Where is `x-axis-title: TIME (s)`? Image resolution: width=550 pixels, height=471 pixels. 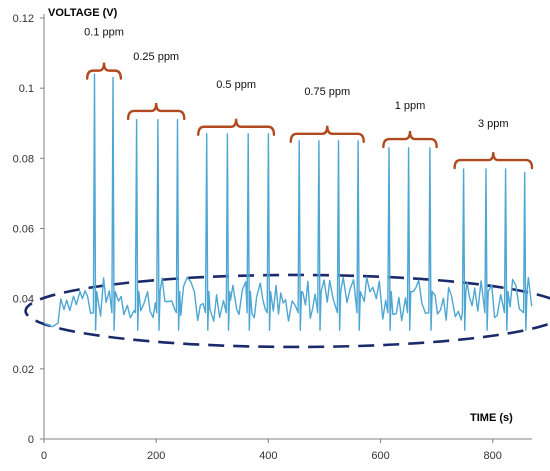
x-axis-title: TIME (s) is located at coordinates (491, 418).